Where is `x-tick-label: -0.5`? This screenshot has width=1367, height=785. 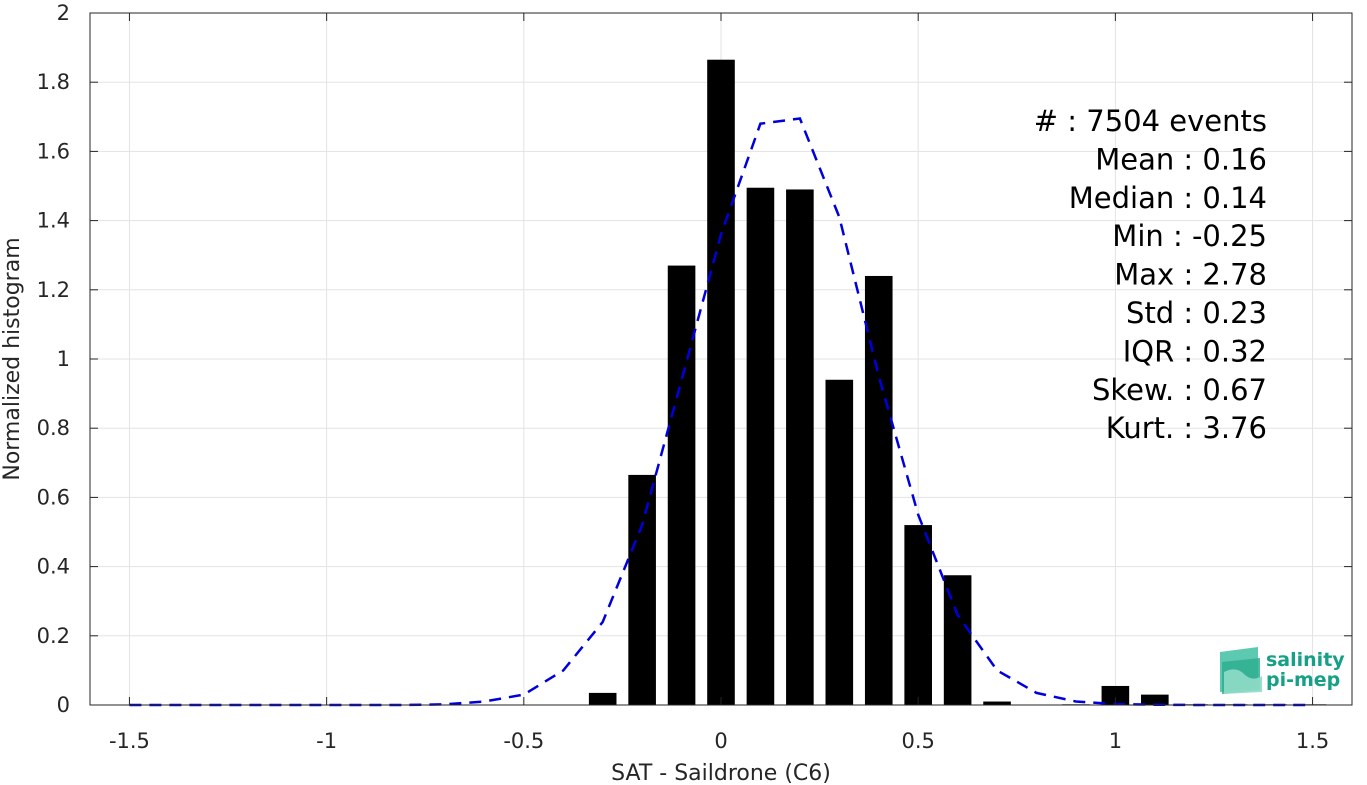
x-tick-label: -0.5 is located at coordinates (523, 741).